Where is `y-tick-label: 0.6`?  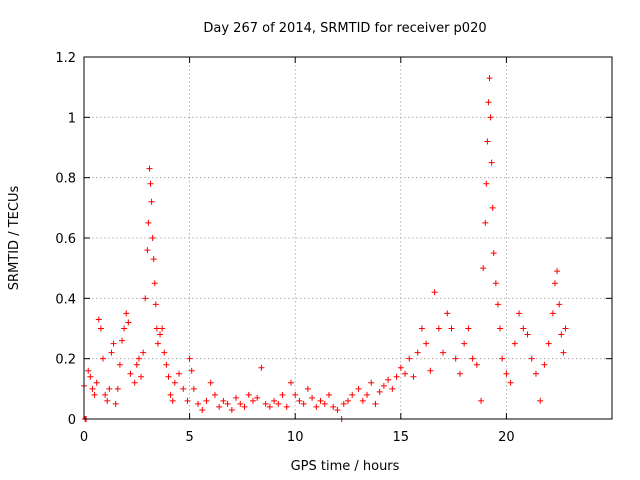
y-tick-label: 0.6 is located at coordinates (65, 239).